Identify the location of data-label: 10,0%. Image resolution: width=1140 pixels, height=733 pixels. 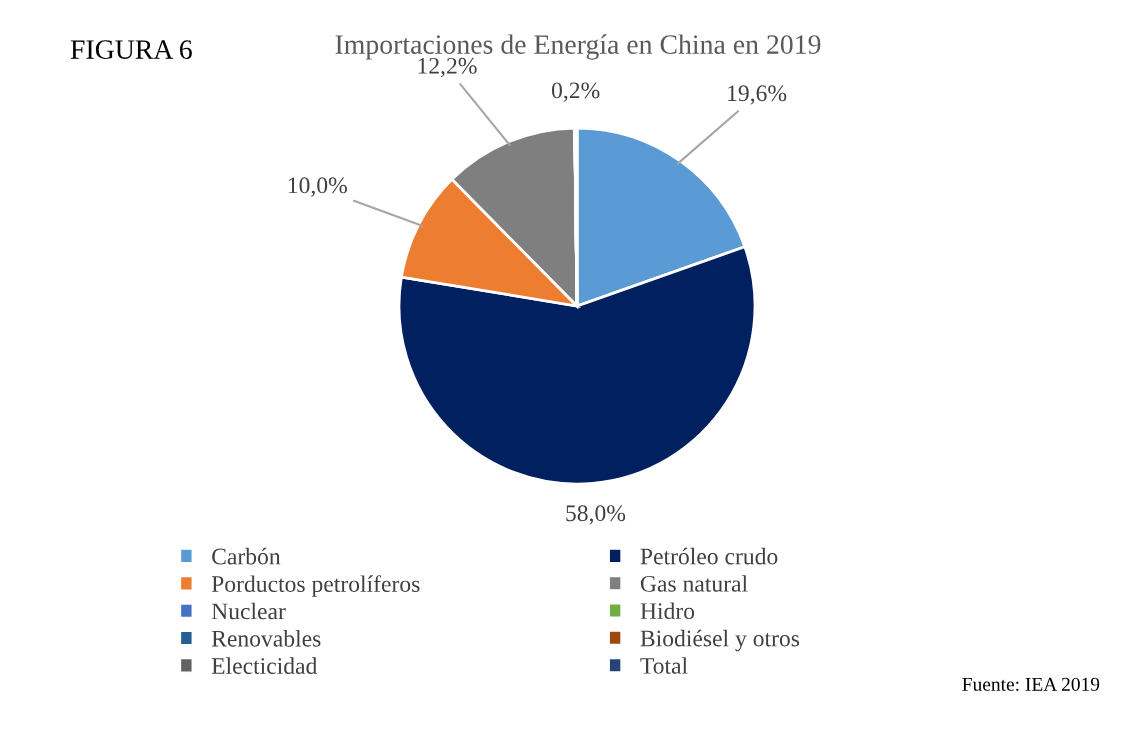
(317, 187).